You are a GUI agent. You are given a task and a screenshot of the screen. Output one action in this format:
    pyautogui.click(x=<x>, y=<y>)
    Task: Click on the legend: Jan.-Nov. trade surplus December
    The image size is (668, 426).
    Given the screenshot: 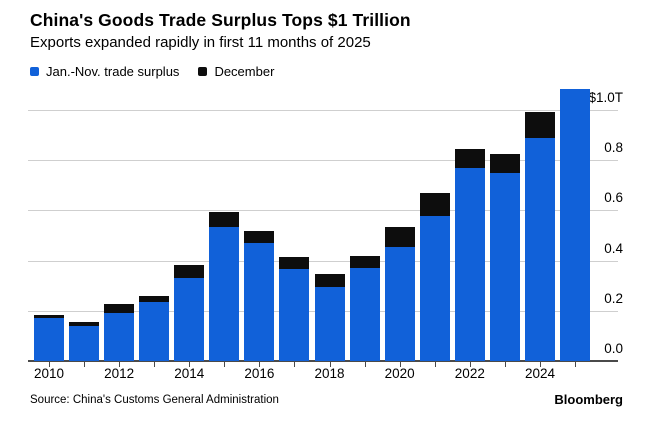 What is the action you would take?
    pyautogui.click(x=152, y=71)
    